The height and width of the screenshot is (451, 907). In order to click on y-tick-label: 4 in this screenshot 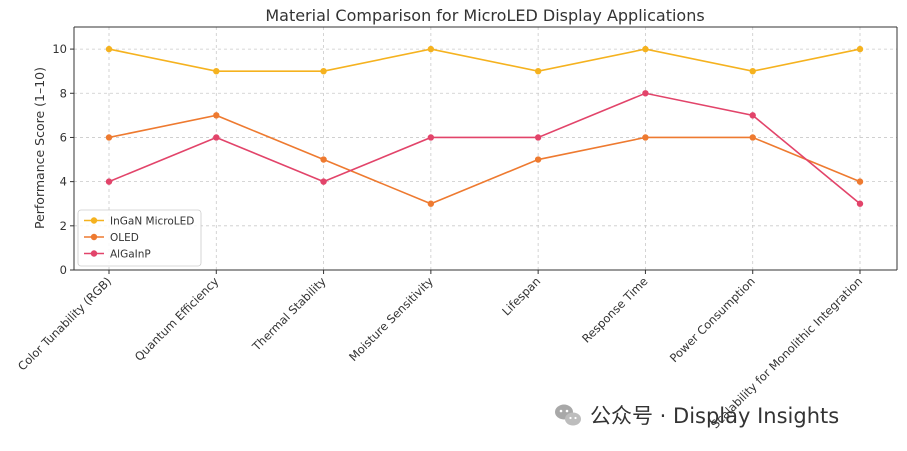, I will do `click(63, 182)`.